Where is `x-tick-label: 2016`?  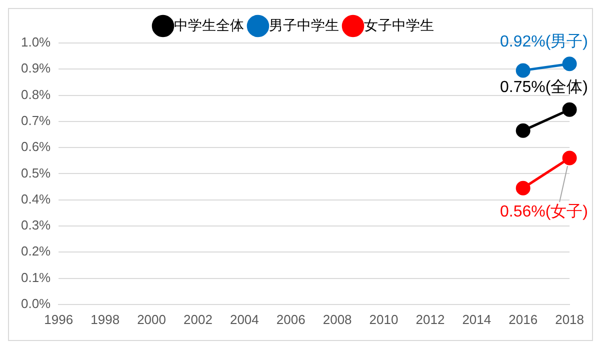 x-tick-label: 2016 is located at coordinates (523, 319).